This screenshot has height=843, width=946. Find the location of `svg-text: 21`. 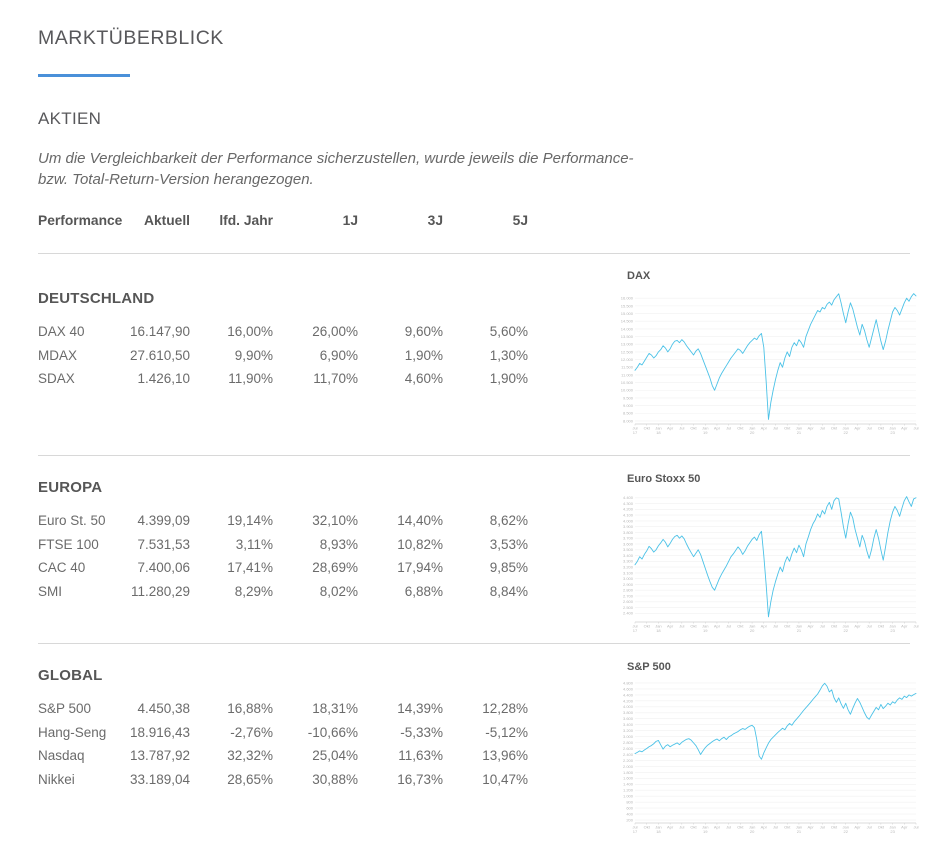

svg-text: 21 is located at coordinates (799, 630).